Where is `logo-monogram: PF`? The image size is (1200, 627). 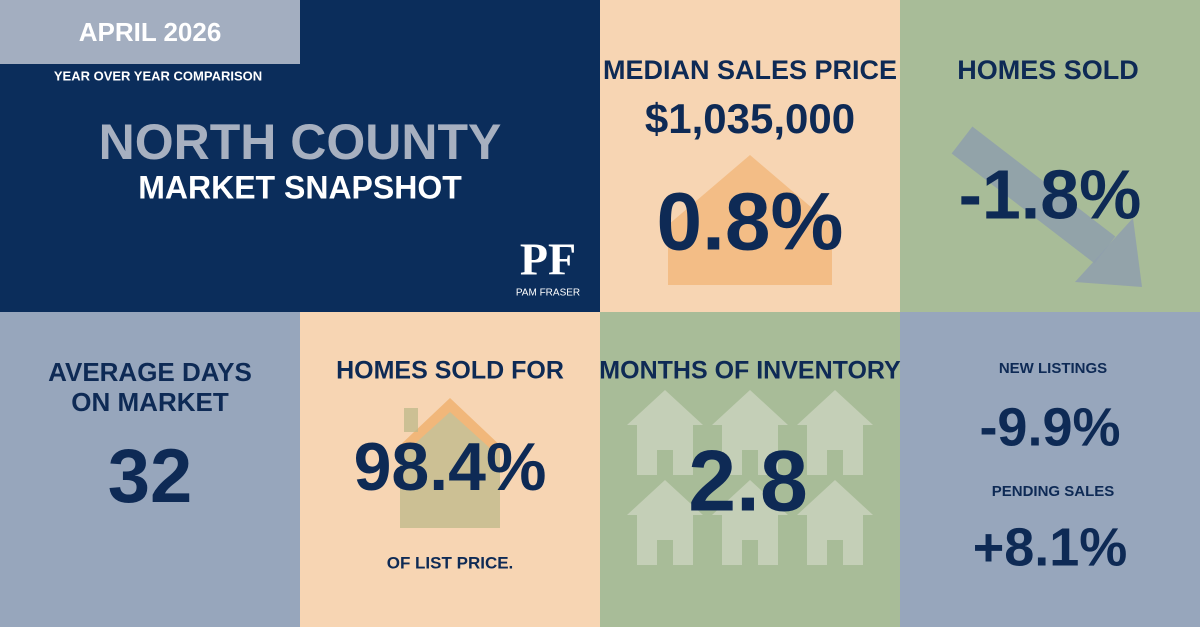
logo-monogram: PF is located at coordinates (548, 259).